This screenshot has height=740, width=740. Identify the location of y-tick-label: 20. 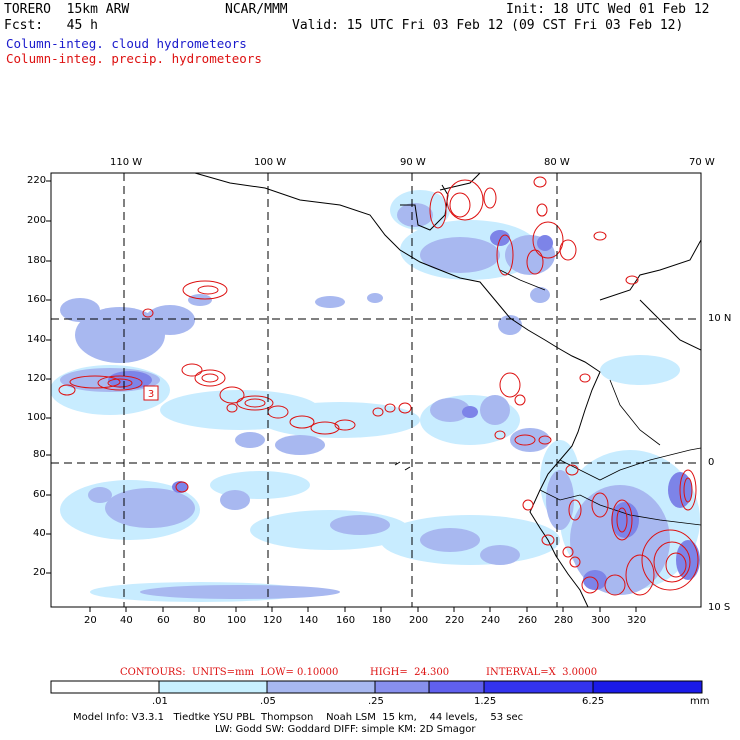
(39, 572).